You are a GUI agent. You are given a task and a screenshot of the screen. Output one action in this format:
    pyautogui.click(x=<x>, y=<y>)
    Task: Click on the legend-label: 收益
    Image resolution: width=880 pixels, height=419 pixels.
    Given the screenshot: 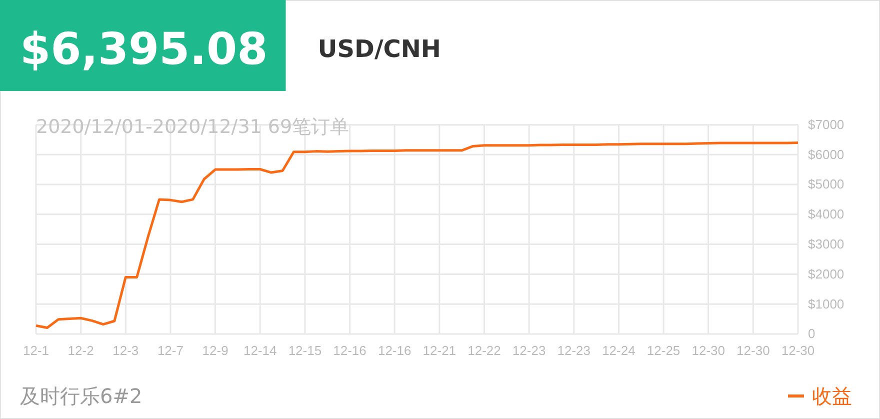 What is the action you would take?
    pyautogui.click(x=832, y=396)
    